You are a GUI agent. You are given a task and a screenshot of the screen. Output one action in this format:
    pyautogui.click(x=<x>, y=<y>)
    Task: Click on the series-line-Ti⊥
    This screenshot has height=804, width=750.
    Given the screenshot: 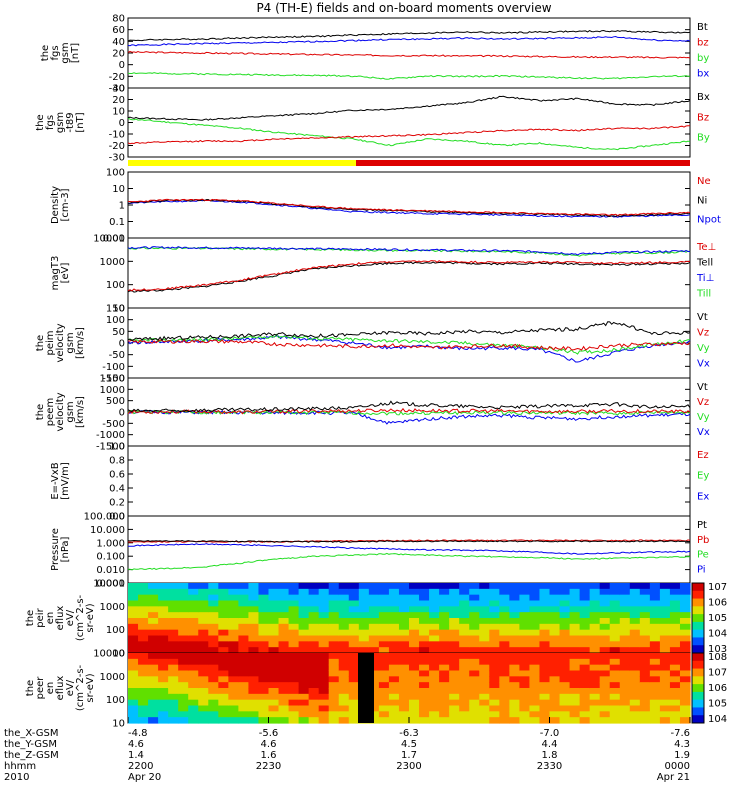 What is the action you would take?
    pyautogui.click(x=408, y=251)
    